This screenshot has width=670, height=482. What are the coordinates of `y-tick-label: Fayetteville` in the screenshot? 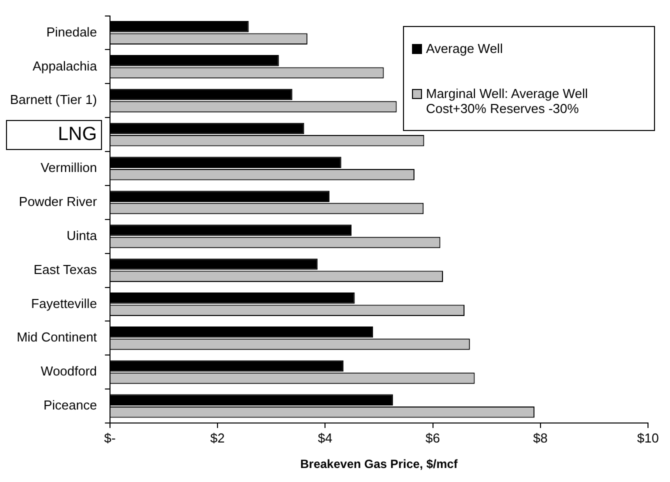 It's located at (64, 303).